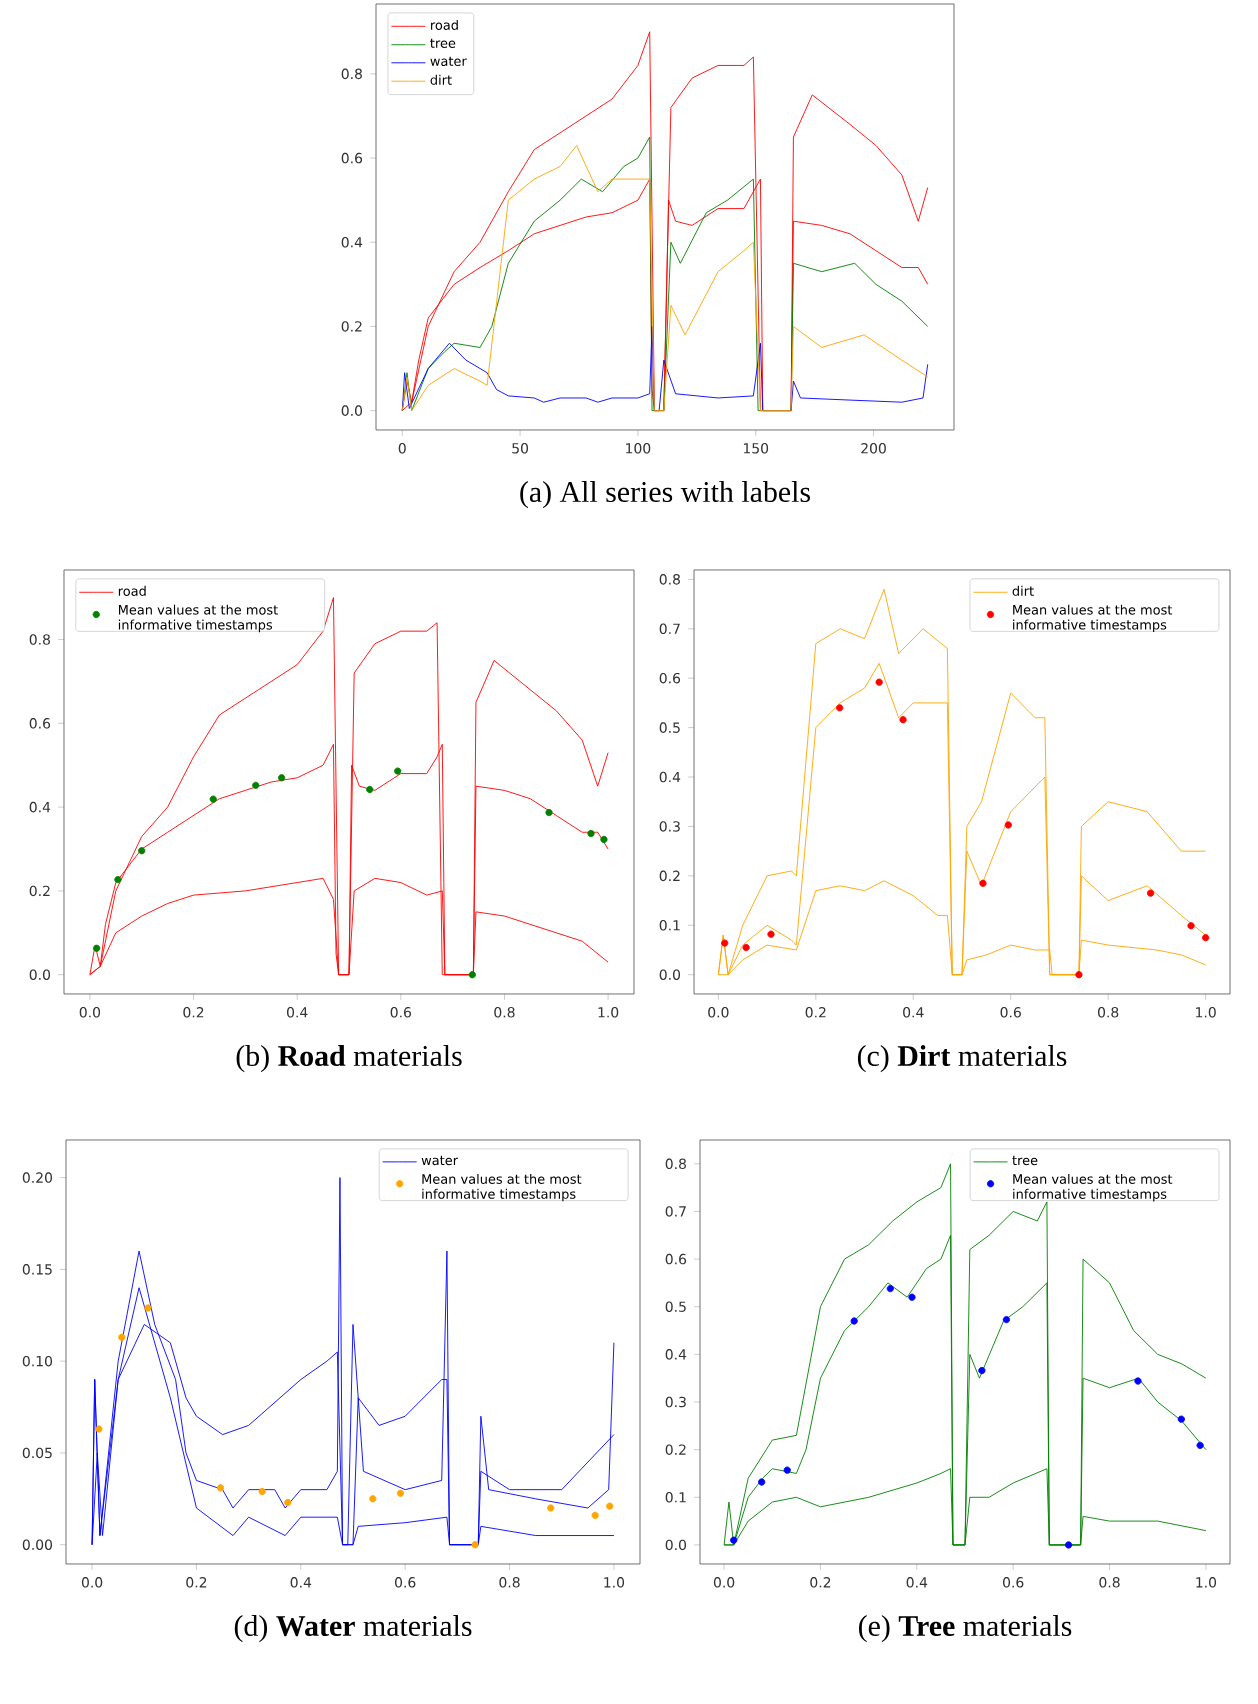 Image resolution: width=1258 pixels, height=1704 pixels. I want to click on text: (a) All series with labels, so click(665, 495).